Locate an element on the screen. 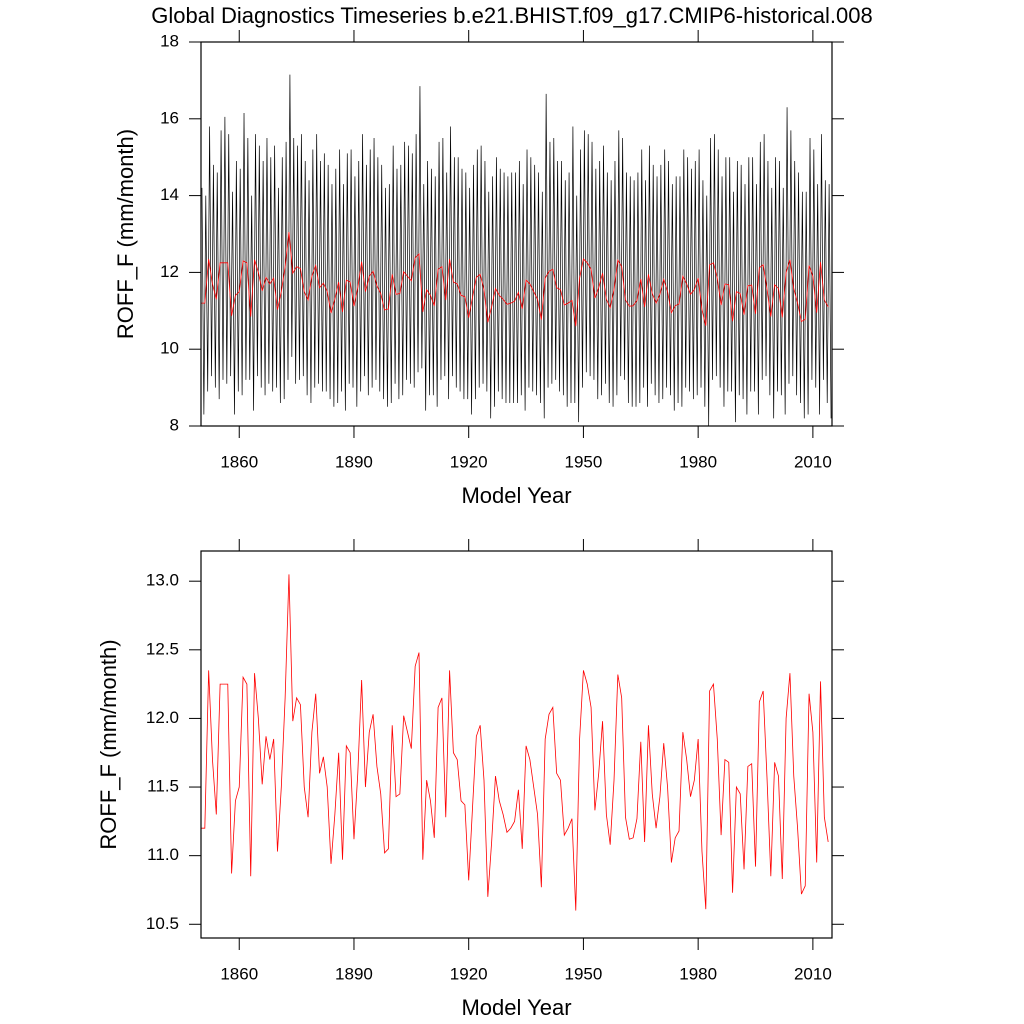  y-tick-label: 10 is located at coordinates (169, 348).